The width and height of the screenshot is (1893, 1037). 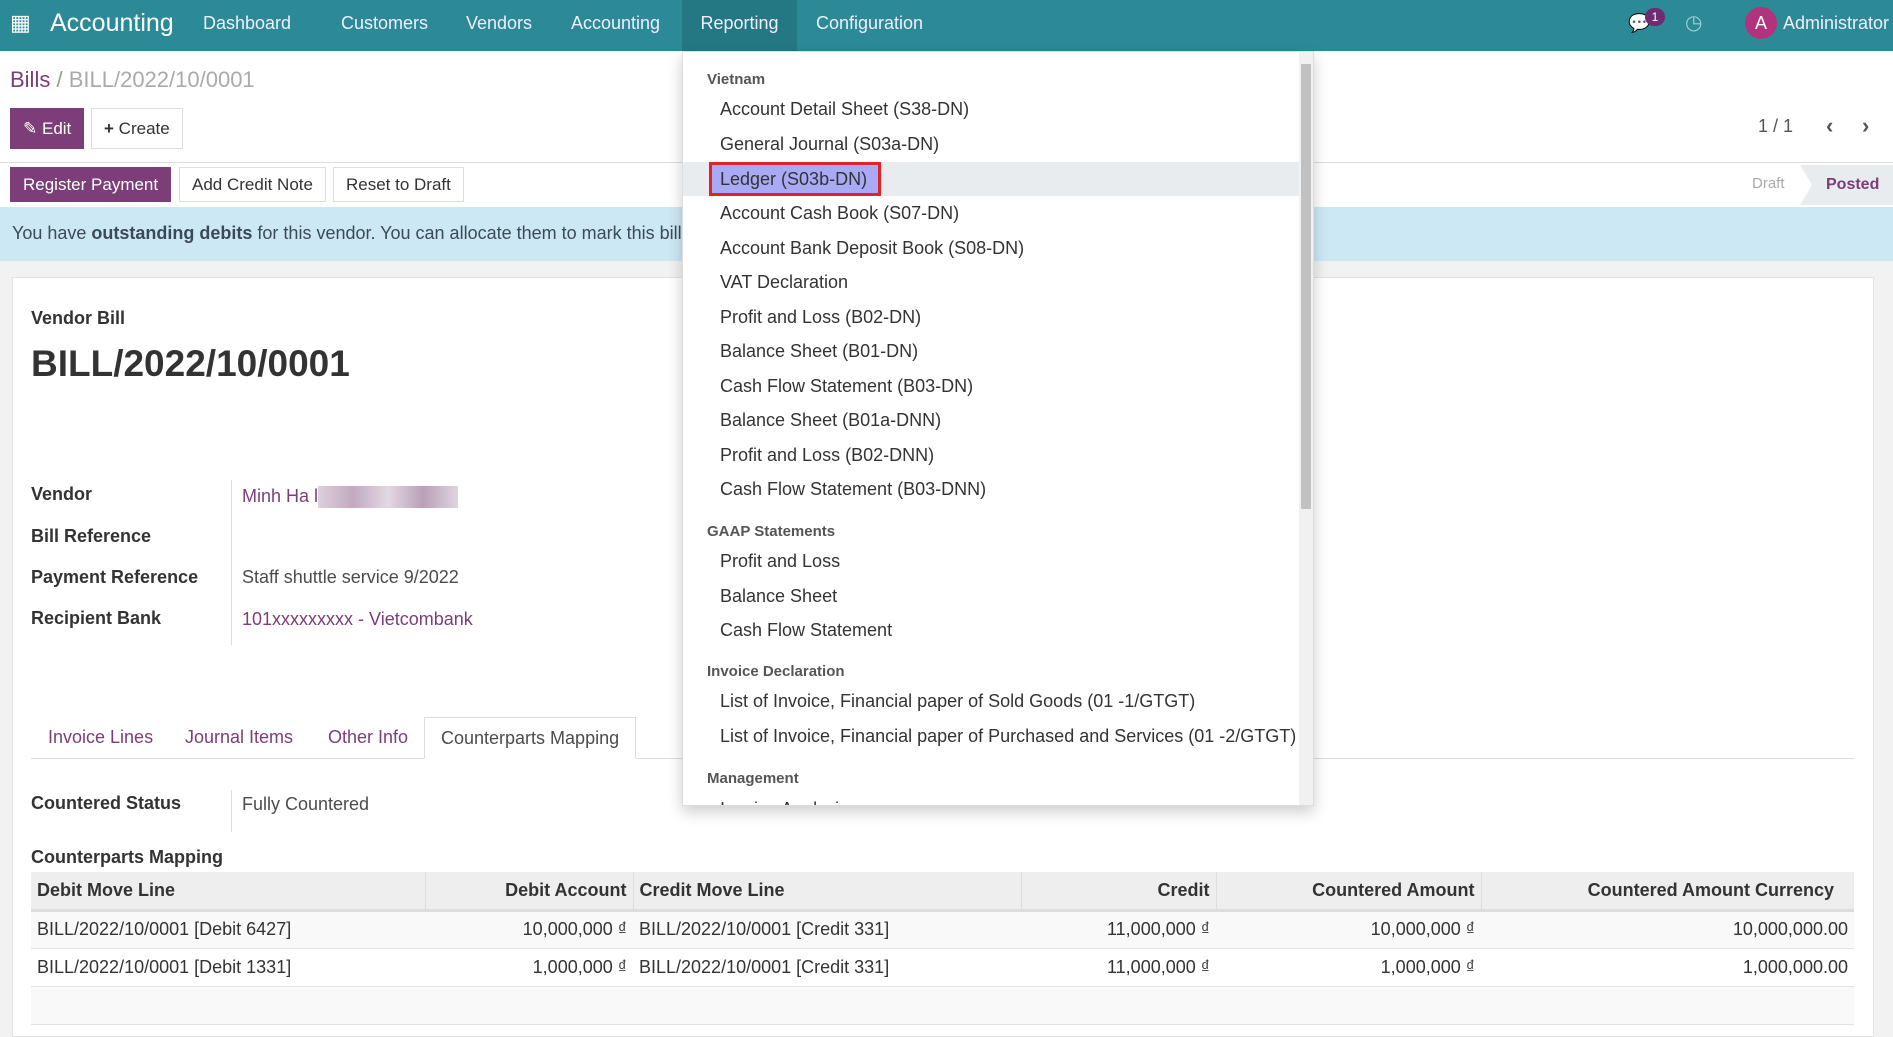 I want to click on col-credit: Credit, so click(x=1119, y=892).